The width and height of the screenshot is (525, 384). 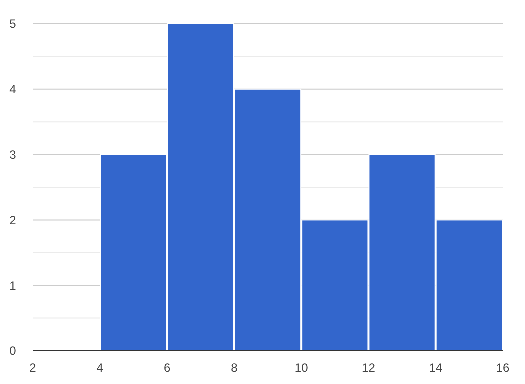 What do you see at coordinates (234, 368) in the screenshot?
I see `x-tick-label: 8` at bounding box center [234, 368].